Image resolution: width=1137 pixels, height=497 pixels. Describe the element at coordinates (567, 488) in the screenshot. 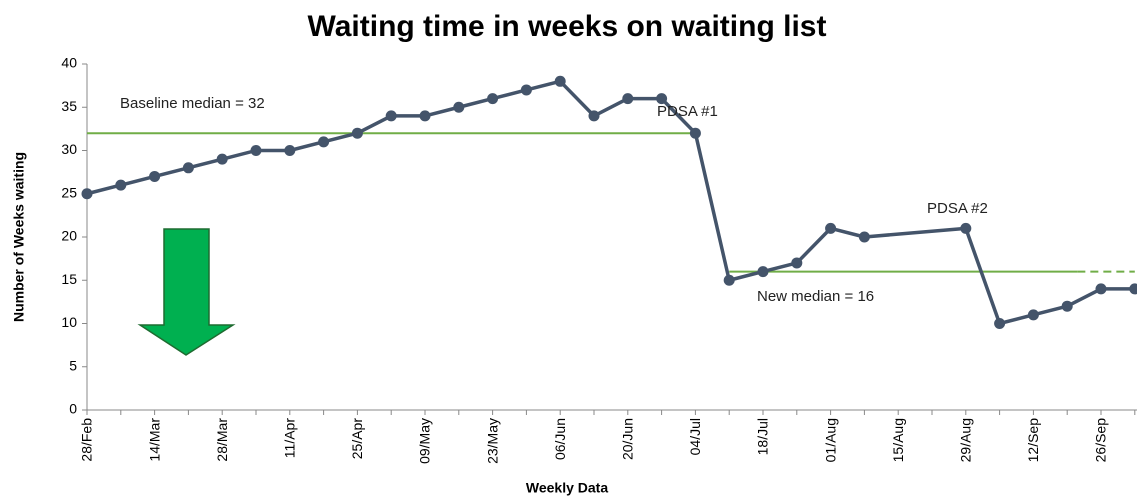

I see `x-axis-label: Weekly Data` at that location.